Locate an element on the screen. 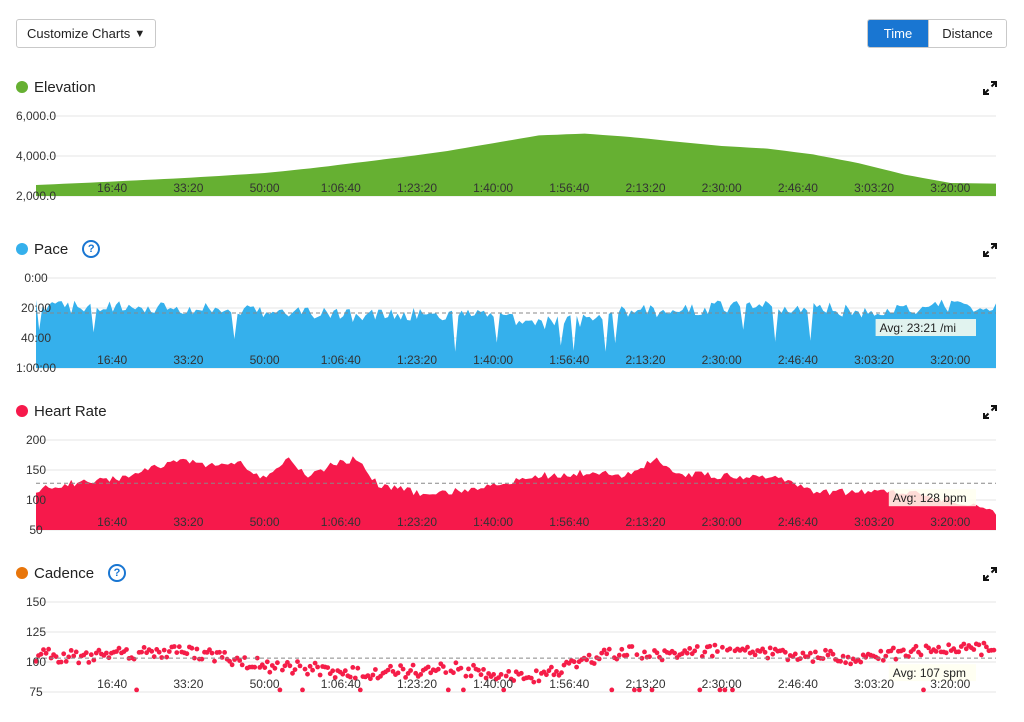 This screenshot has width=1024, height=722. y-tick-label: 20:00 is located at coordinates (36, 308).